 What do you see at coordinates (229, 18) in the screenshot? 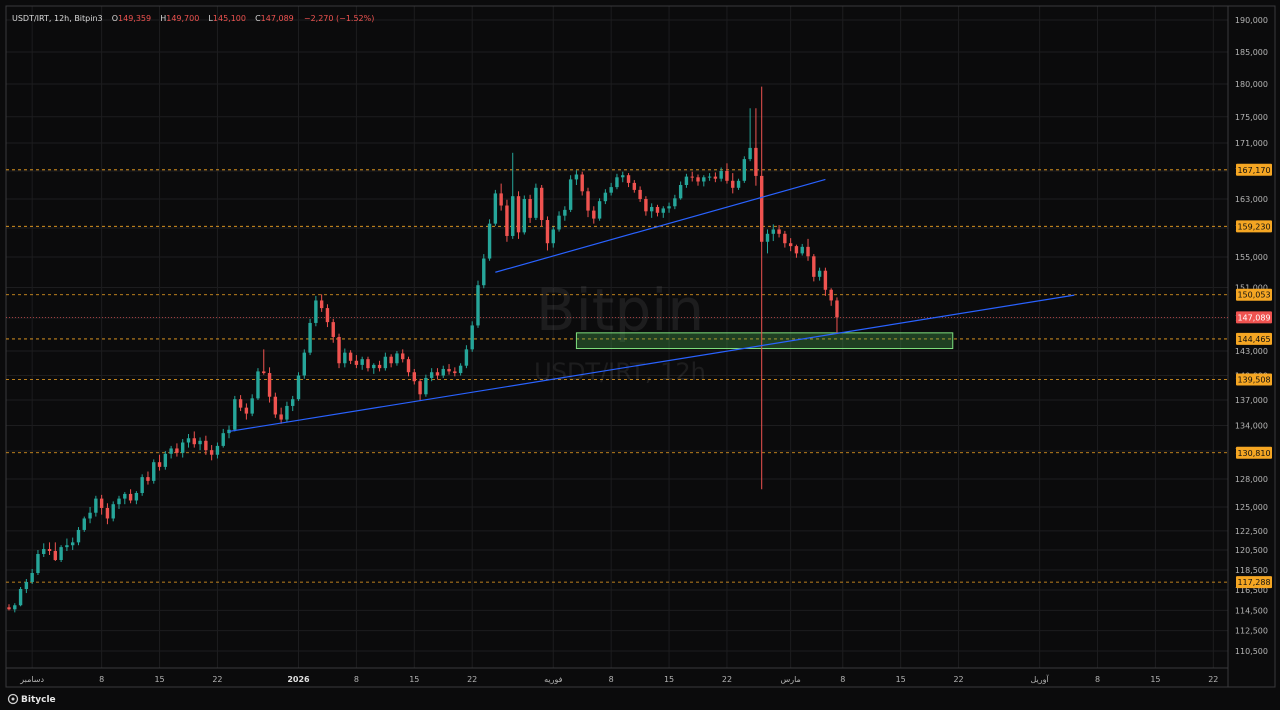
I see `legend-low: 145,100` at bounding box center [229, 18].